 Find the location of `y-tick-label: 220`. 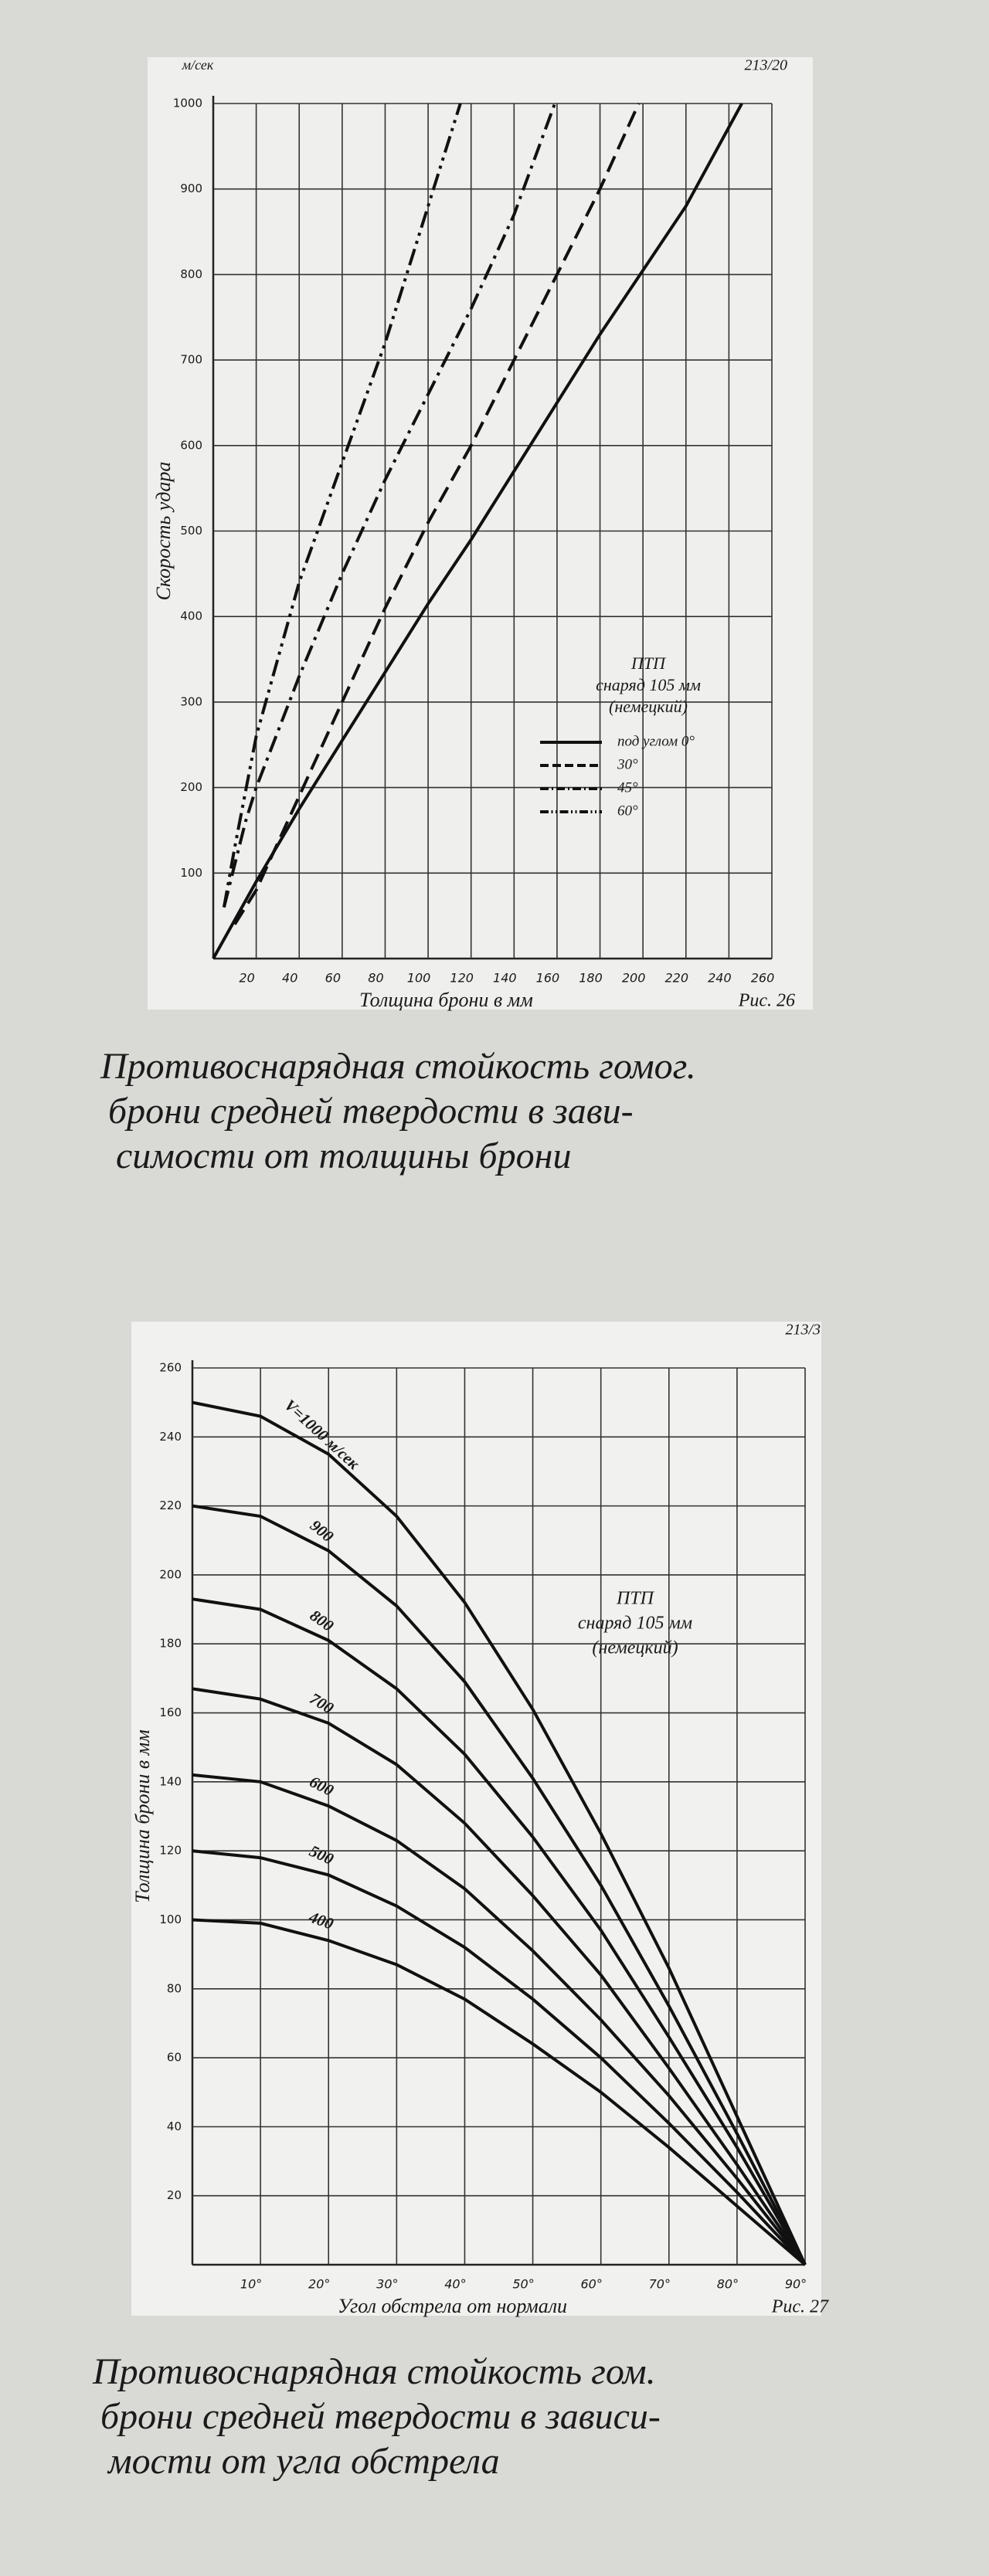

y-tick-label: 220 is located at coordinates (170, 1505).